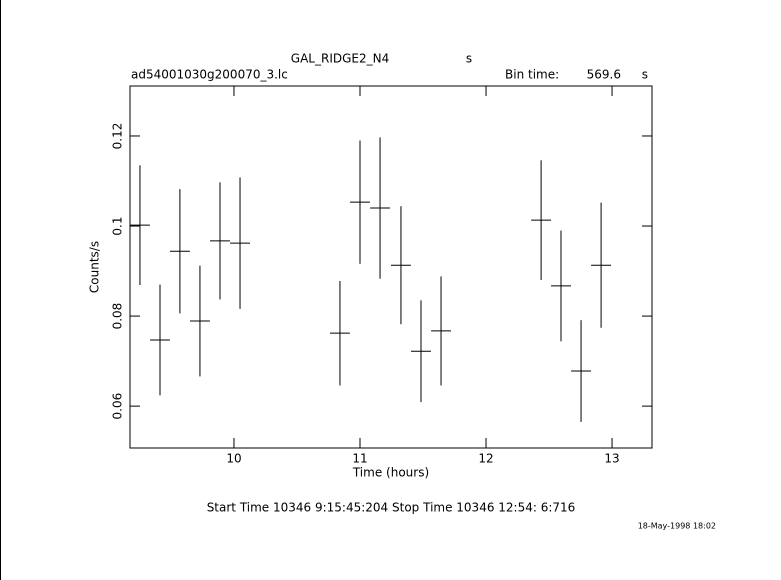 The height and width of the screenshot is (580, 781). What do you see at coordinates (677, 526) in the screenshot?
I see `date-stamp: 18-May-1998 18:02` at bounding box center [677, 526].